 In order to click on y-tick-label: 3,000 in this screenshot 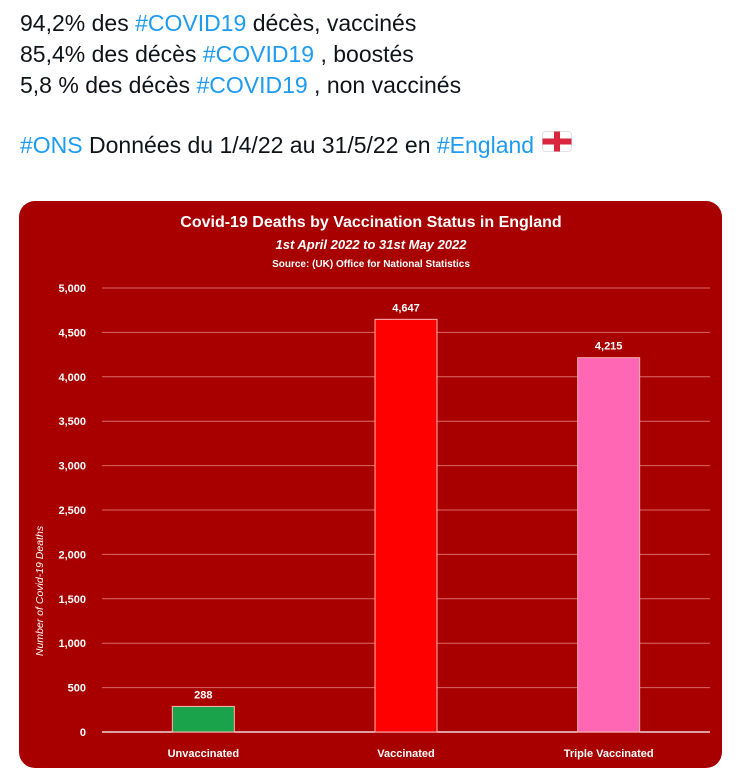, I will do `click(72, 467)`.